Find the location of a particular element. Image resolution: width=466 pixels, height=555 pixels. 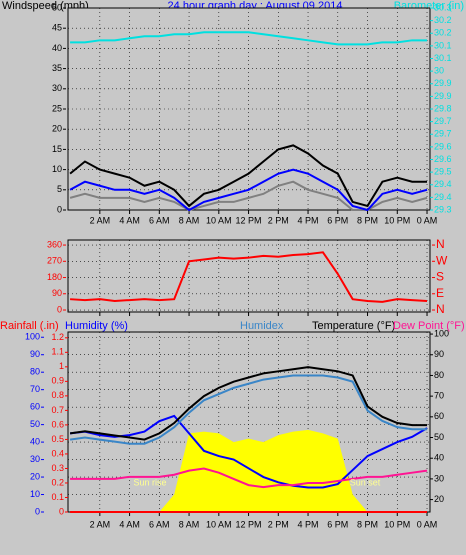

y2-tick-label: W is located at coordinates (442, 260).